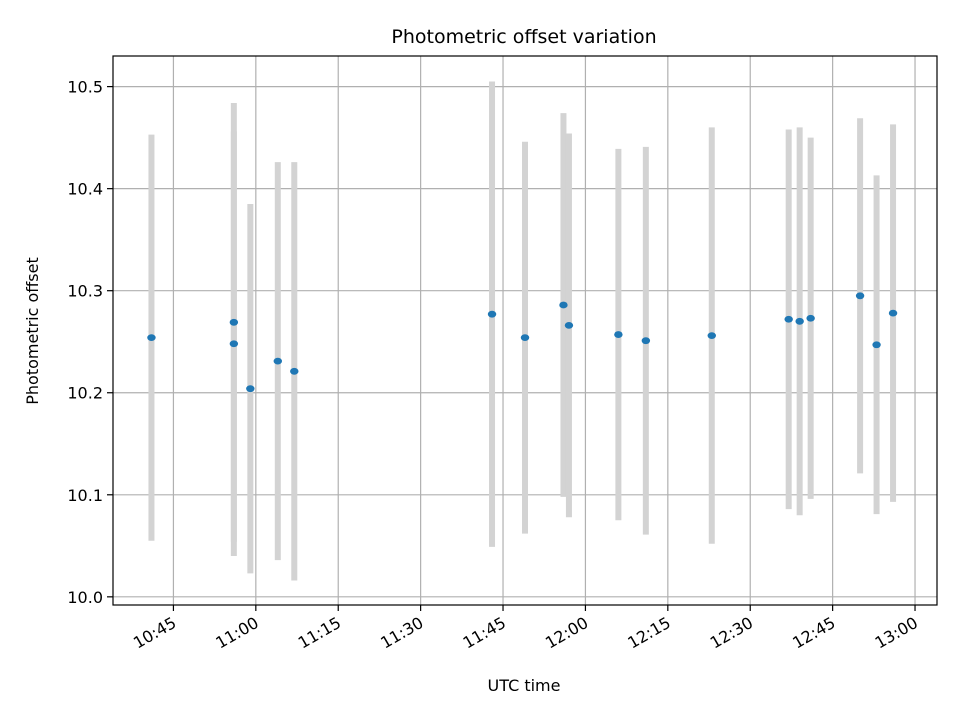  I want to click on y-tick-label: 10.5, so click(85, 87).